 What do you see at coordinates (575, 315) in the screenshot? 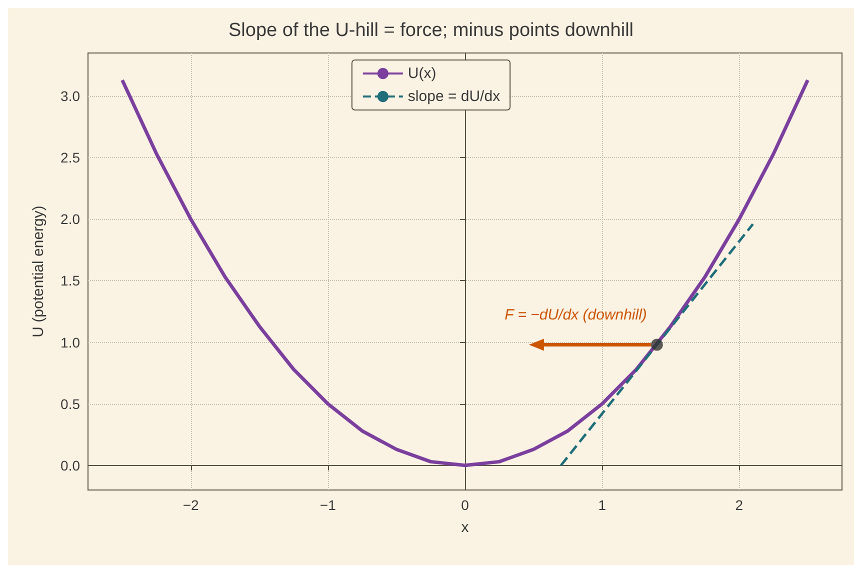
I see `annotation: F = −dU/dx (downhill)` at bounding box center [575, 315].